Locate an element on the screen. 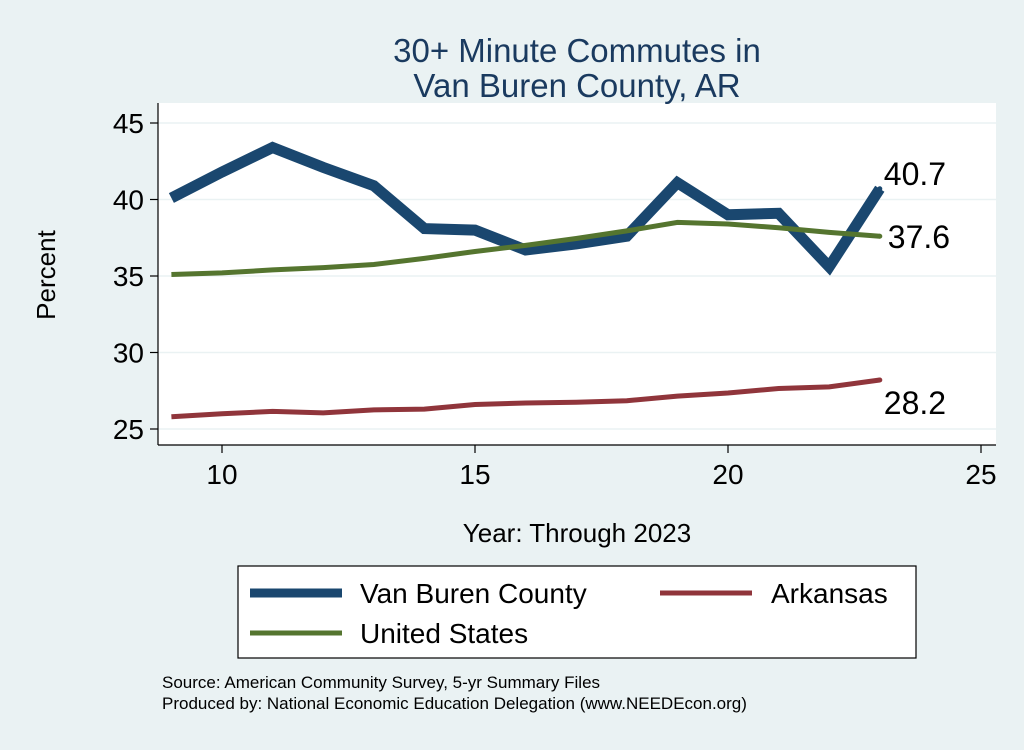  end-marker-united-states is located at coordinates (880, 236).